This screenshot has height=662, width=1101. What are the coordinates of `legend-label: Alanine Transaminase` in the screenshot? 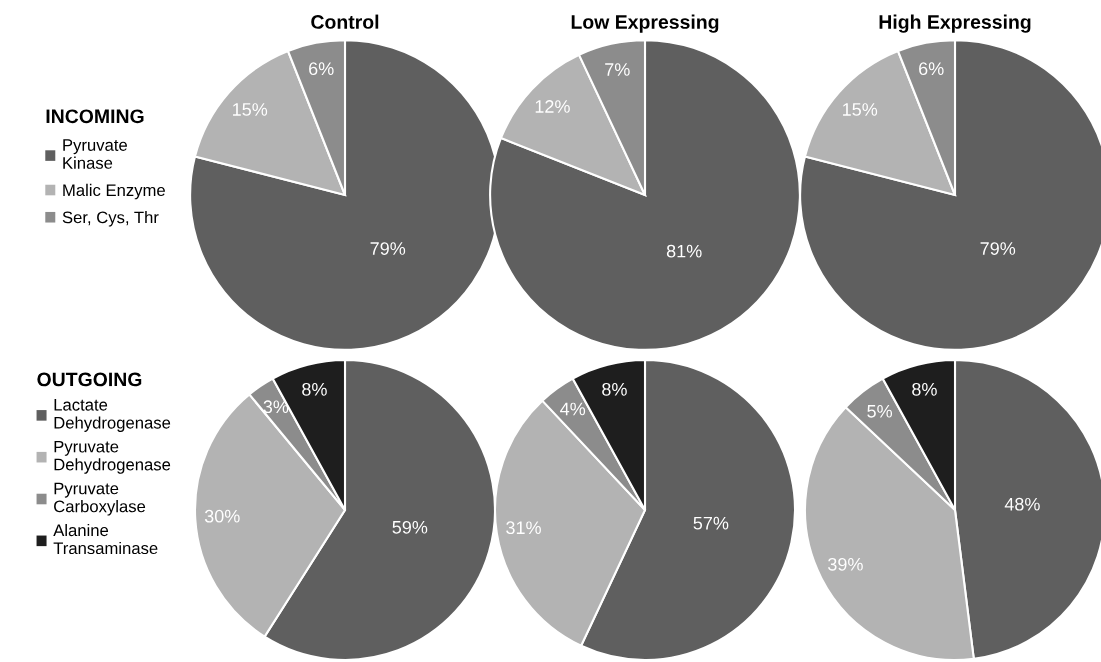 It's located at (105, 539).